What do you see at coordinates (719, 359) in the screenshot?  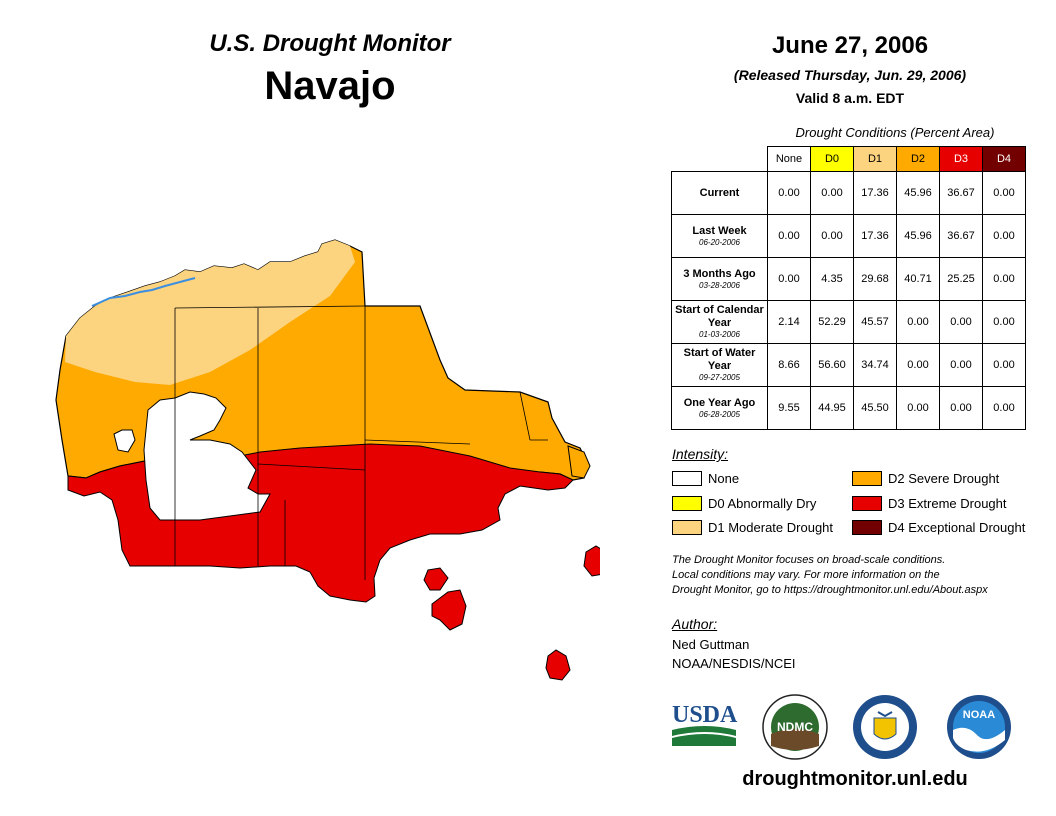 I see `row-label-text: Start of Water Year` at bounding box center [719, 359].